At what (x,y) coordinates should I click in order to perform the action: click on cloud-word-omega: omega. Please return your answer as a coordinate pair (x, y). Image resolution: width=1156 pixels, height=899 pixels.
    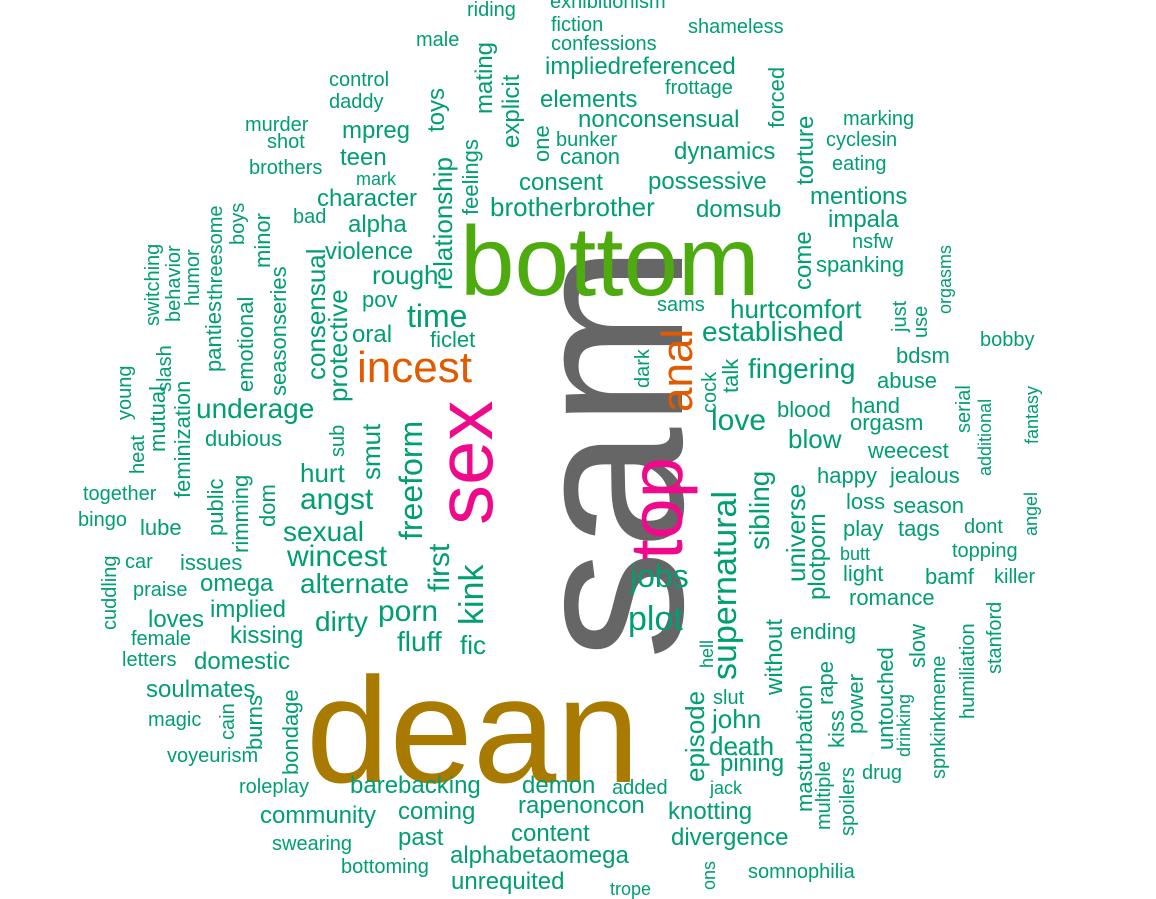
    Looking at the image, I should click on (237, 583).